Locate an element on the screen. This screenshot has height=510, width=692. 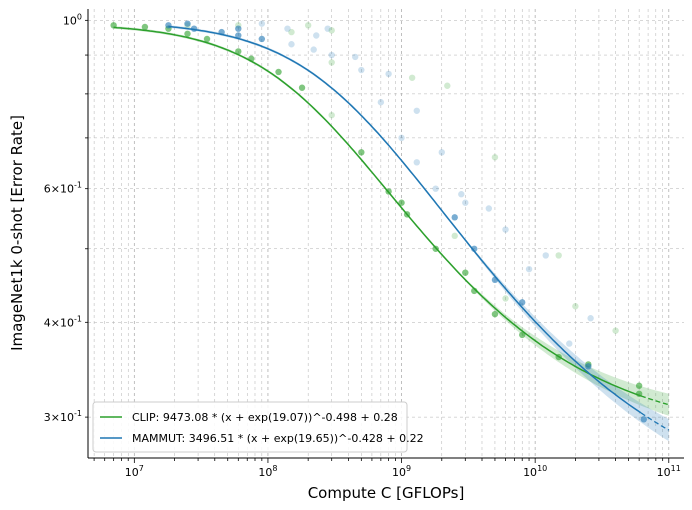
y-tick-label: 6×10⁻¹ is located at coordinates (63, 188).